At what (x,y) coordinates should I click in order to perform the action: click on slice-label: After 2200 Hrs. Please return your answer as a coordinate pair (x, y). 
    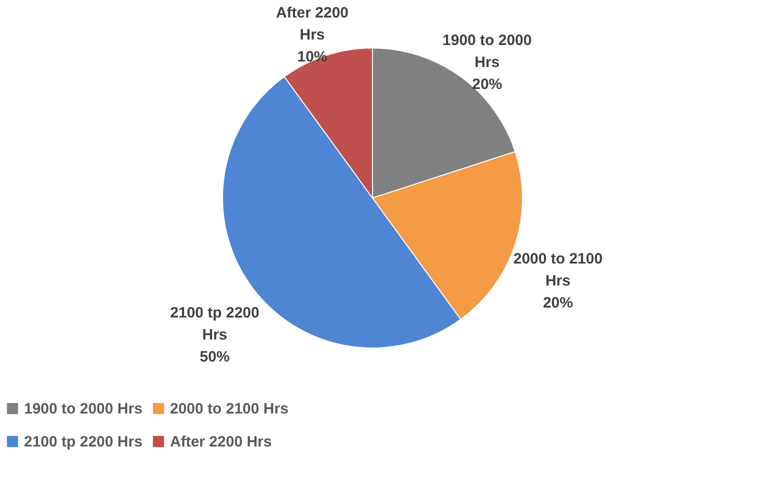
    Looking at the image, I should click on (312, 24).